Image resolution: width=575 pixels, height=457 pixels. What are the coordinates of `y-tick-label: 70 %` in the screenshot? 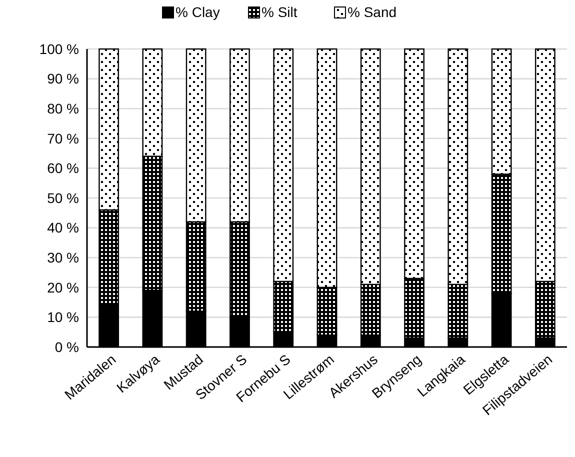 It's located at (63, 138).